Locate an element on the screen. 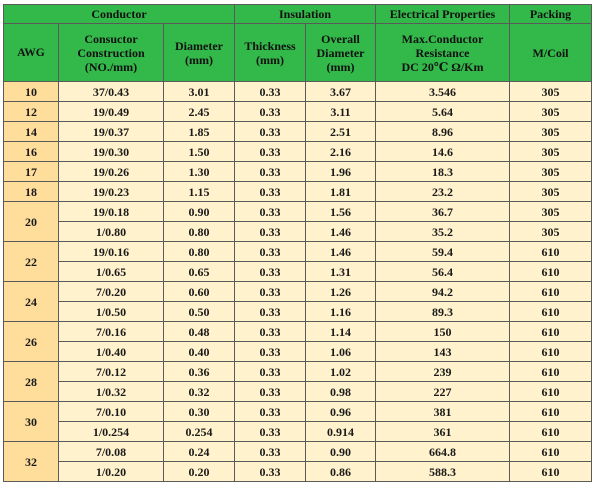  table-row: 10 37/0.43 3.01 0.33 3.67 3.546 305 is located at coordinates (297, 91).